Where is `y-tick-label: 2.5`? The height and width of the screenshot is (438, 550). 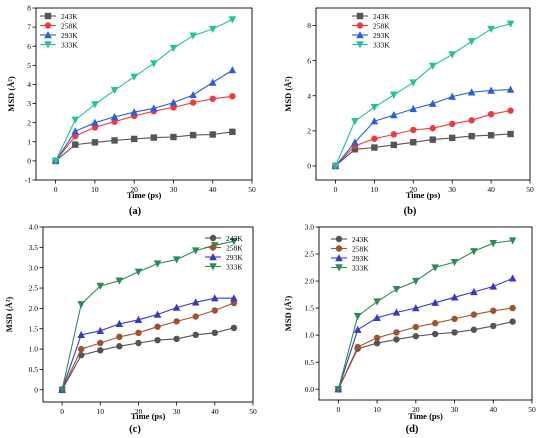
y-tick-label: 2.5 is located at coordinates (310, 254).